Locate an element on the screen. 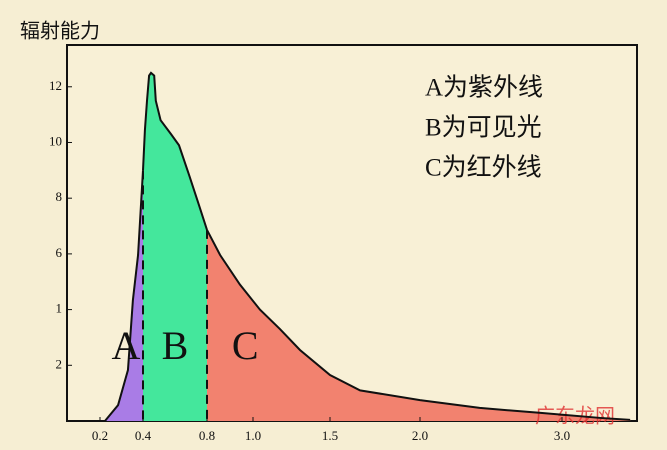 This screenshot has height=450, width=667. annotation: A为紫外线 is located at coordinates (484, 88).